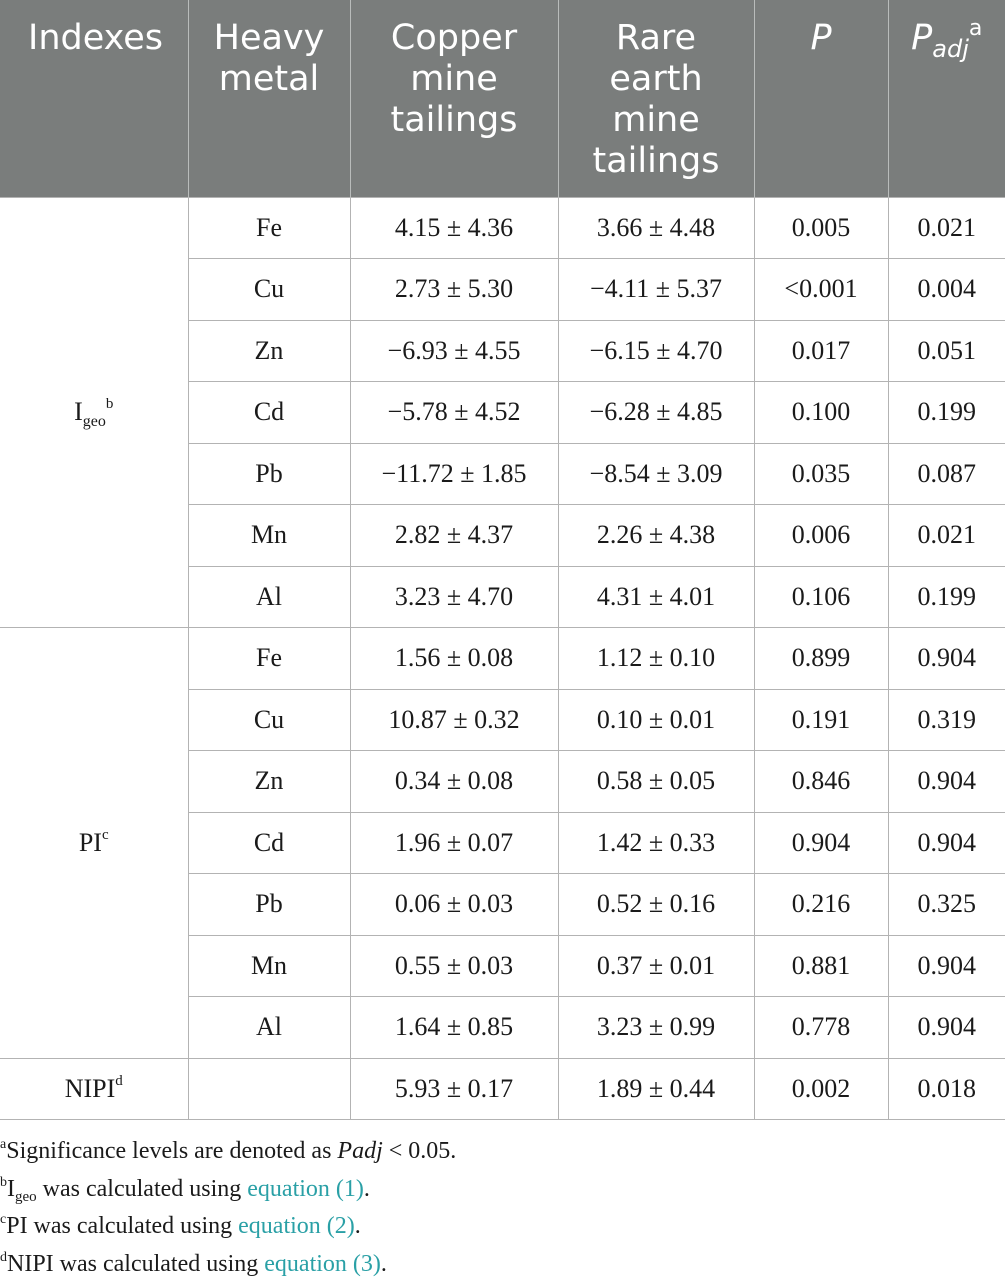  Describe the element at coordinates (821, 1027) in the screenshot. I see `p-value-cell: 0.778` at that location.